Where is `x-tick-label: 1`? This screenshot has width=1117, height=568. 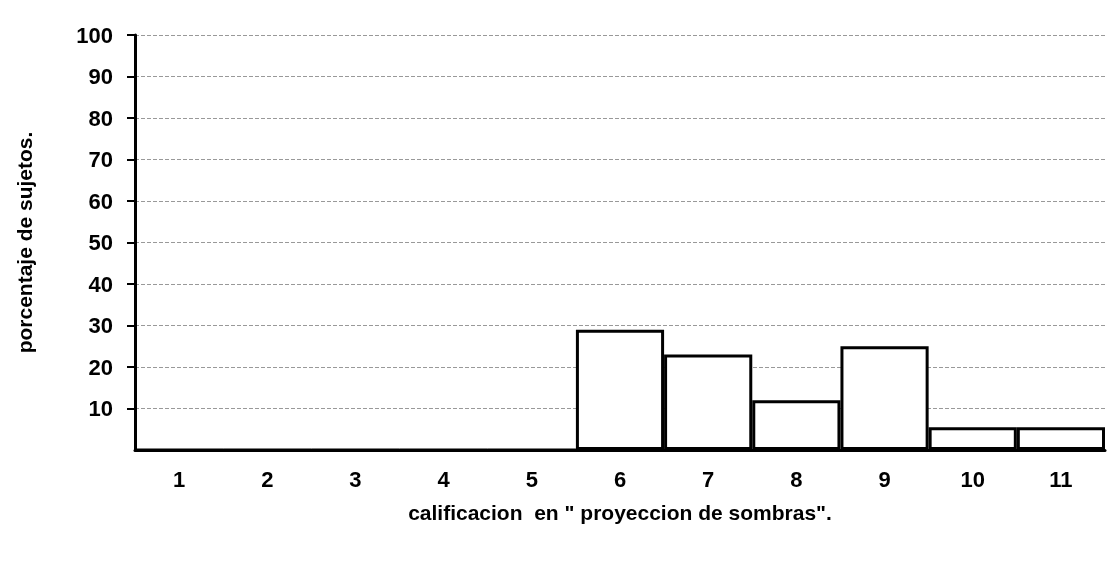 x-tick-label: 1 is located at coordinates (179, 479).